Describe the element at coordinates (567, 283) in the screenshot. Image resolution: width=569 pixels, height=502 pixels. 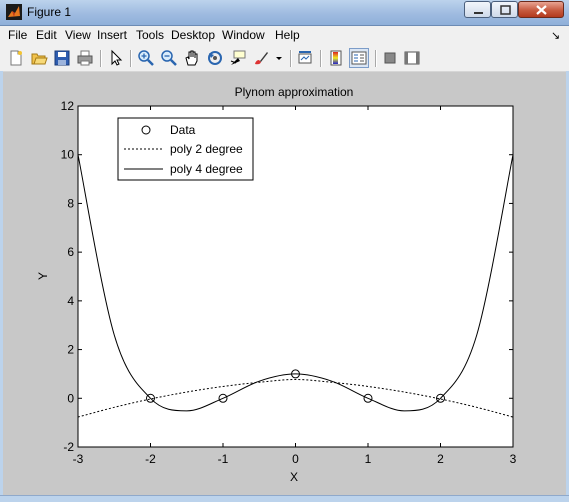
I see `window-frame-right` at that location.